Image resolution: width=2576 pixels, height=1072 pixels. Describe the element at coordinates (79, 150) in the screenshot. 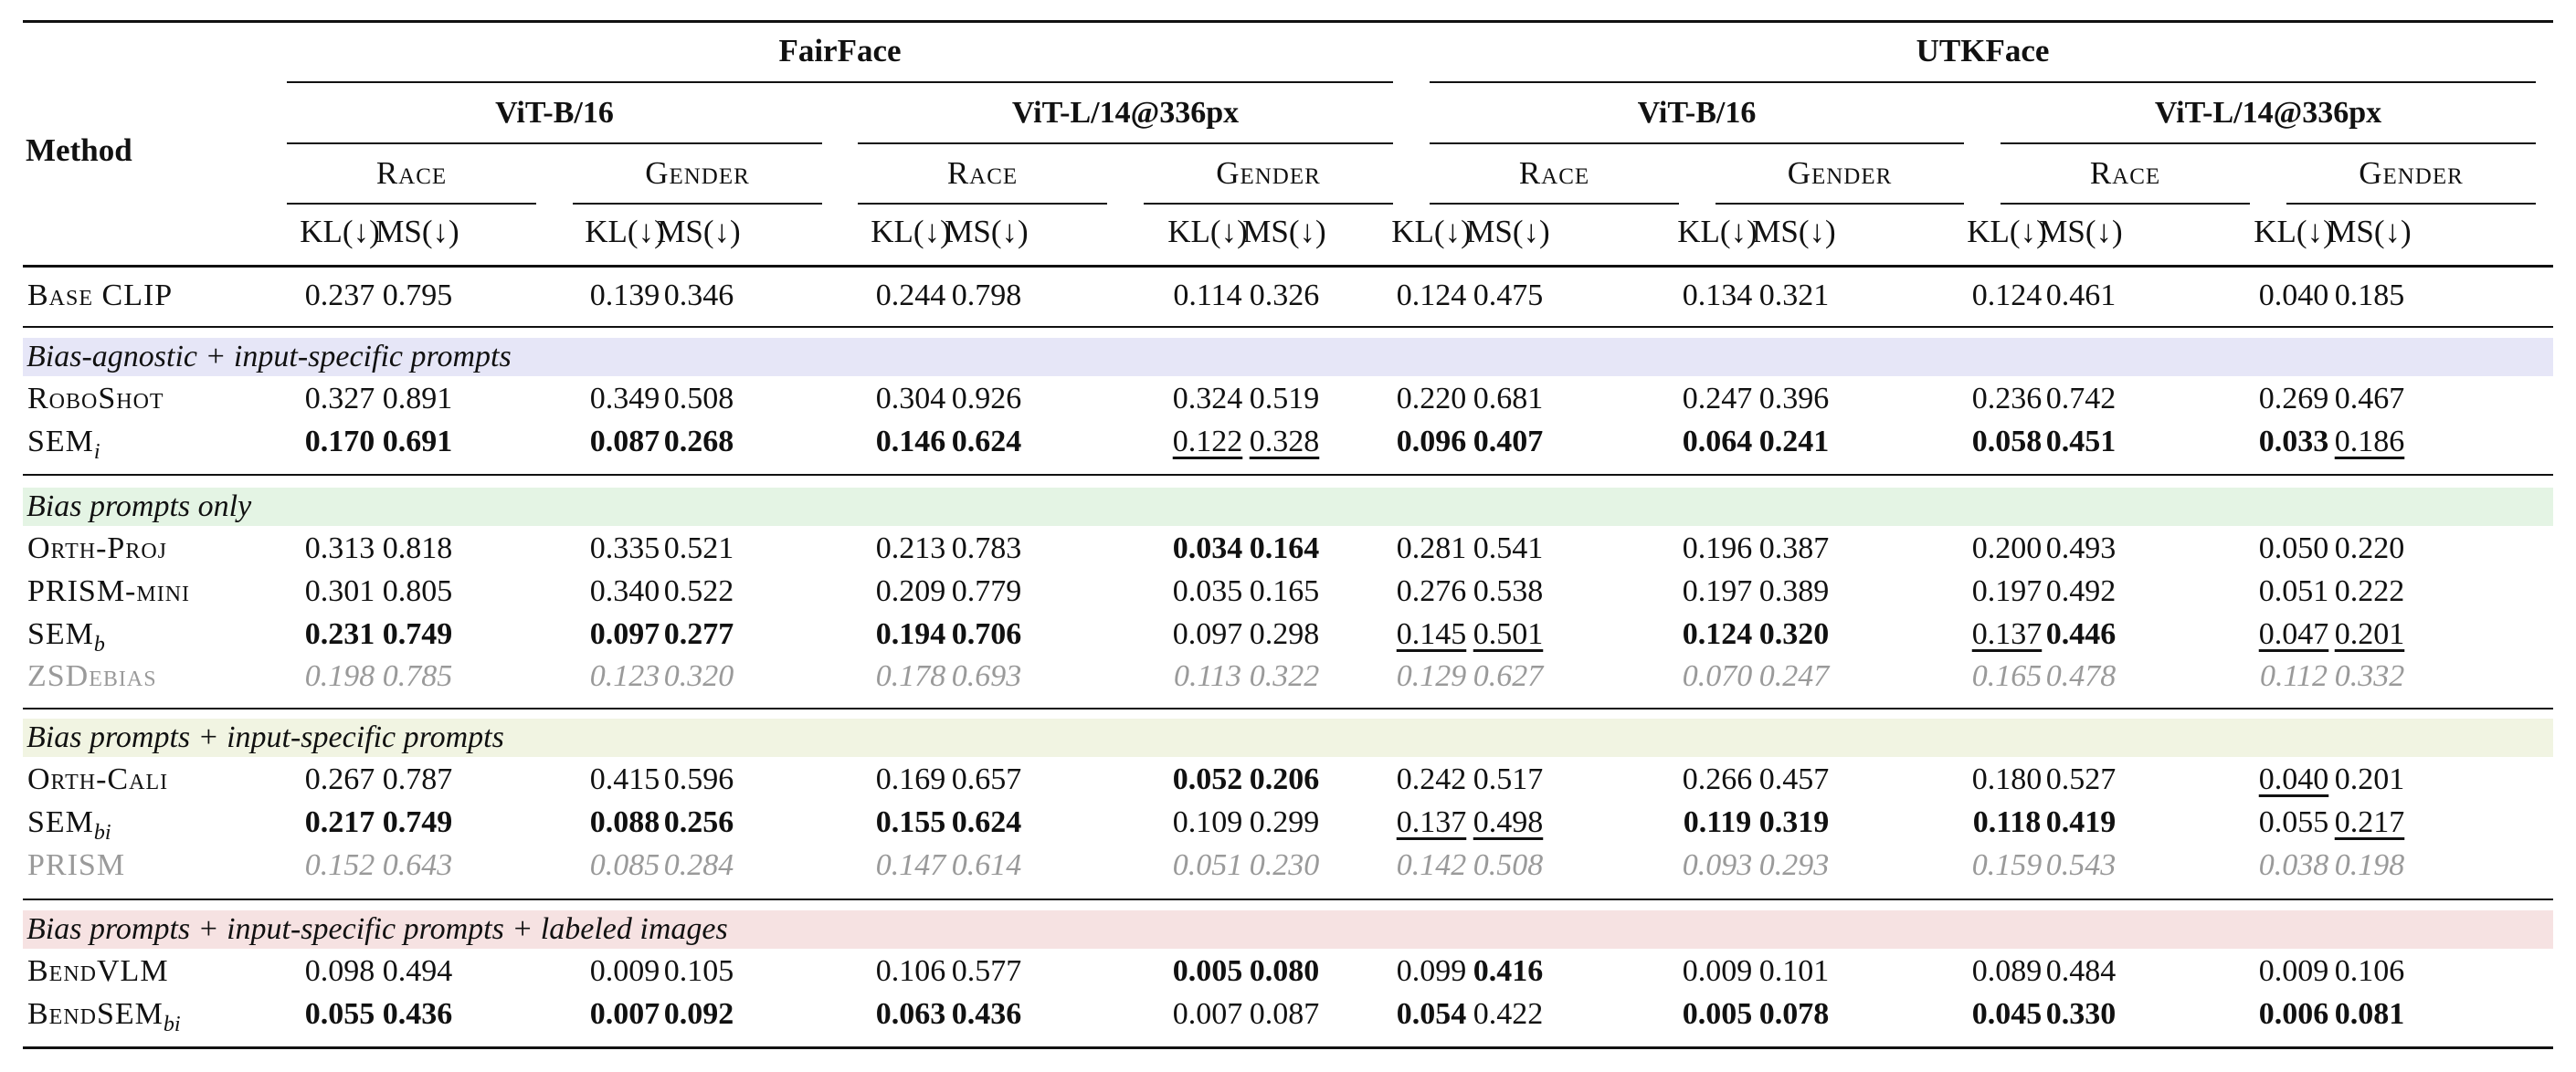

I see `method-header: Method` at that location.